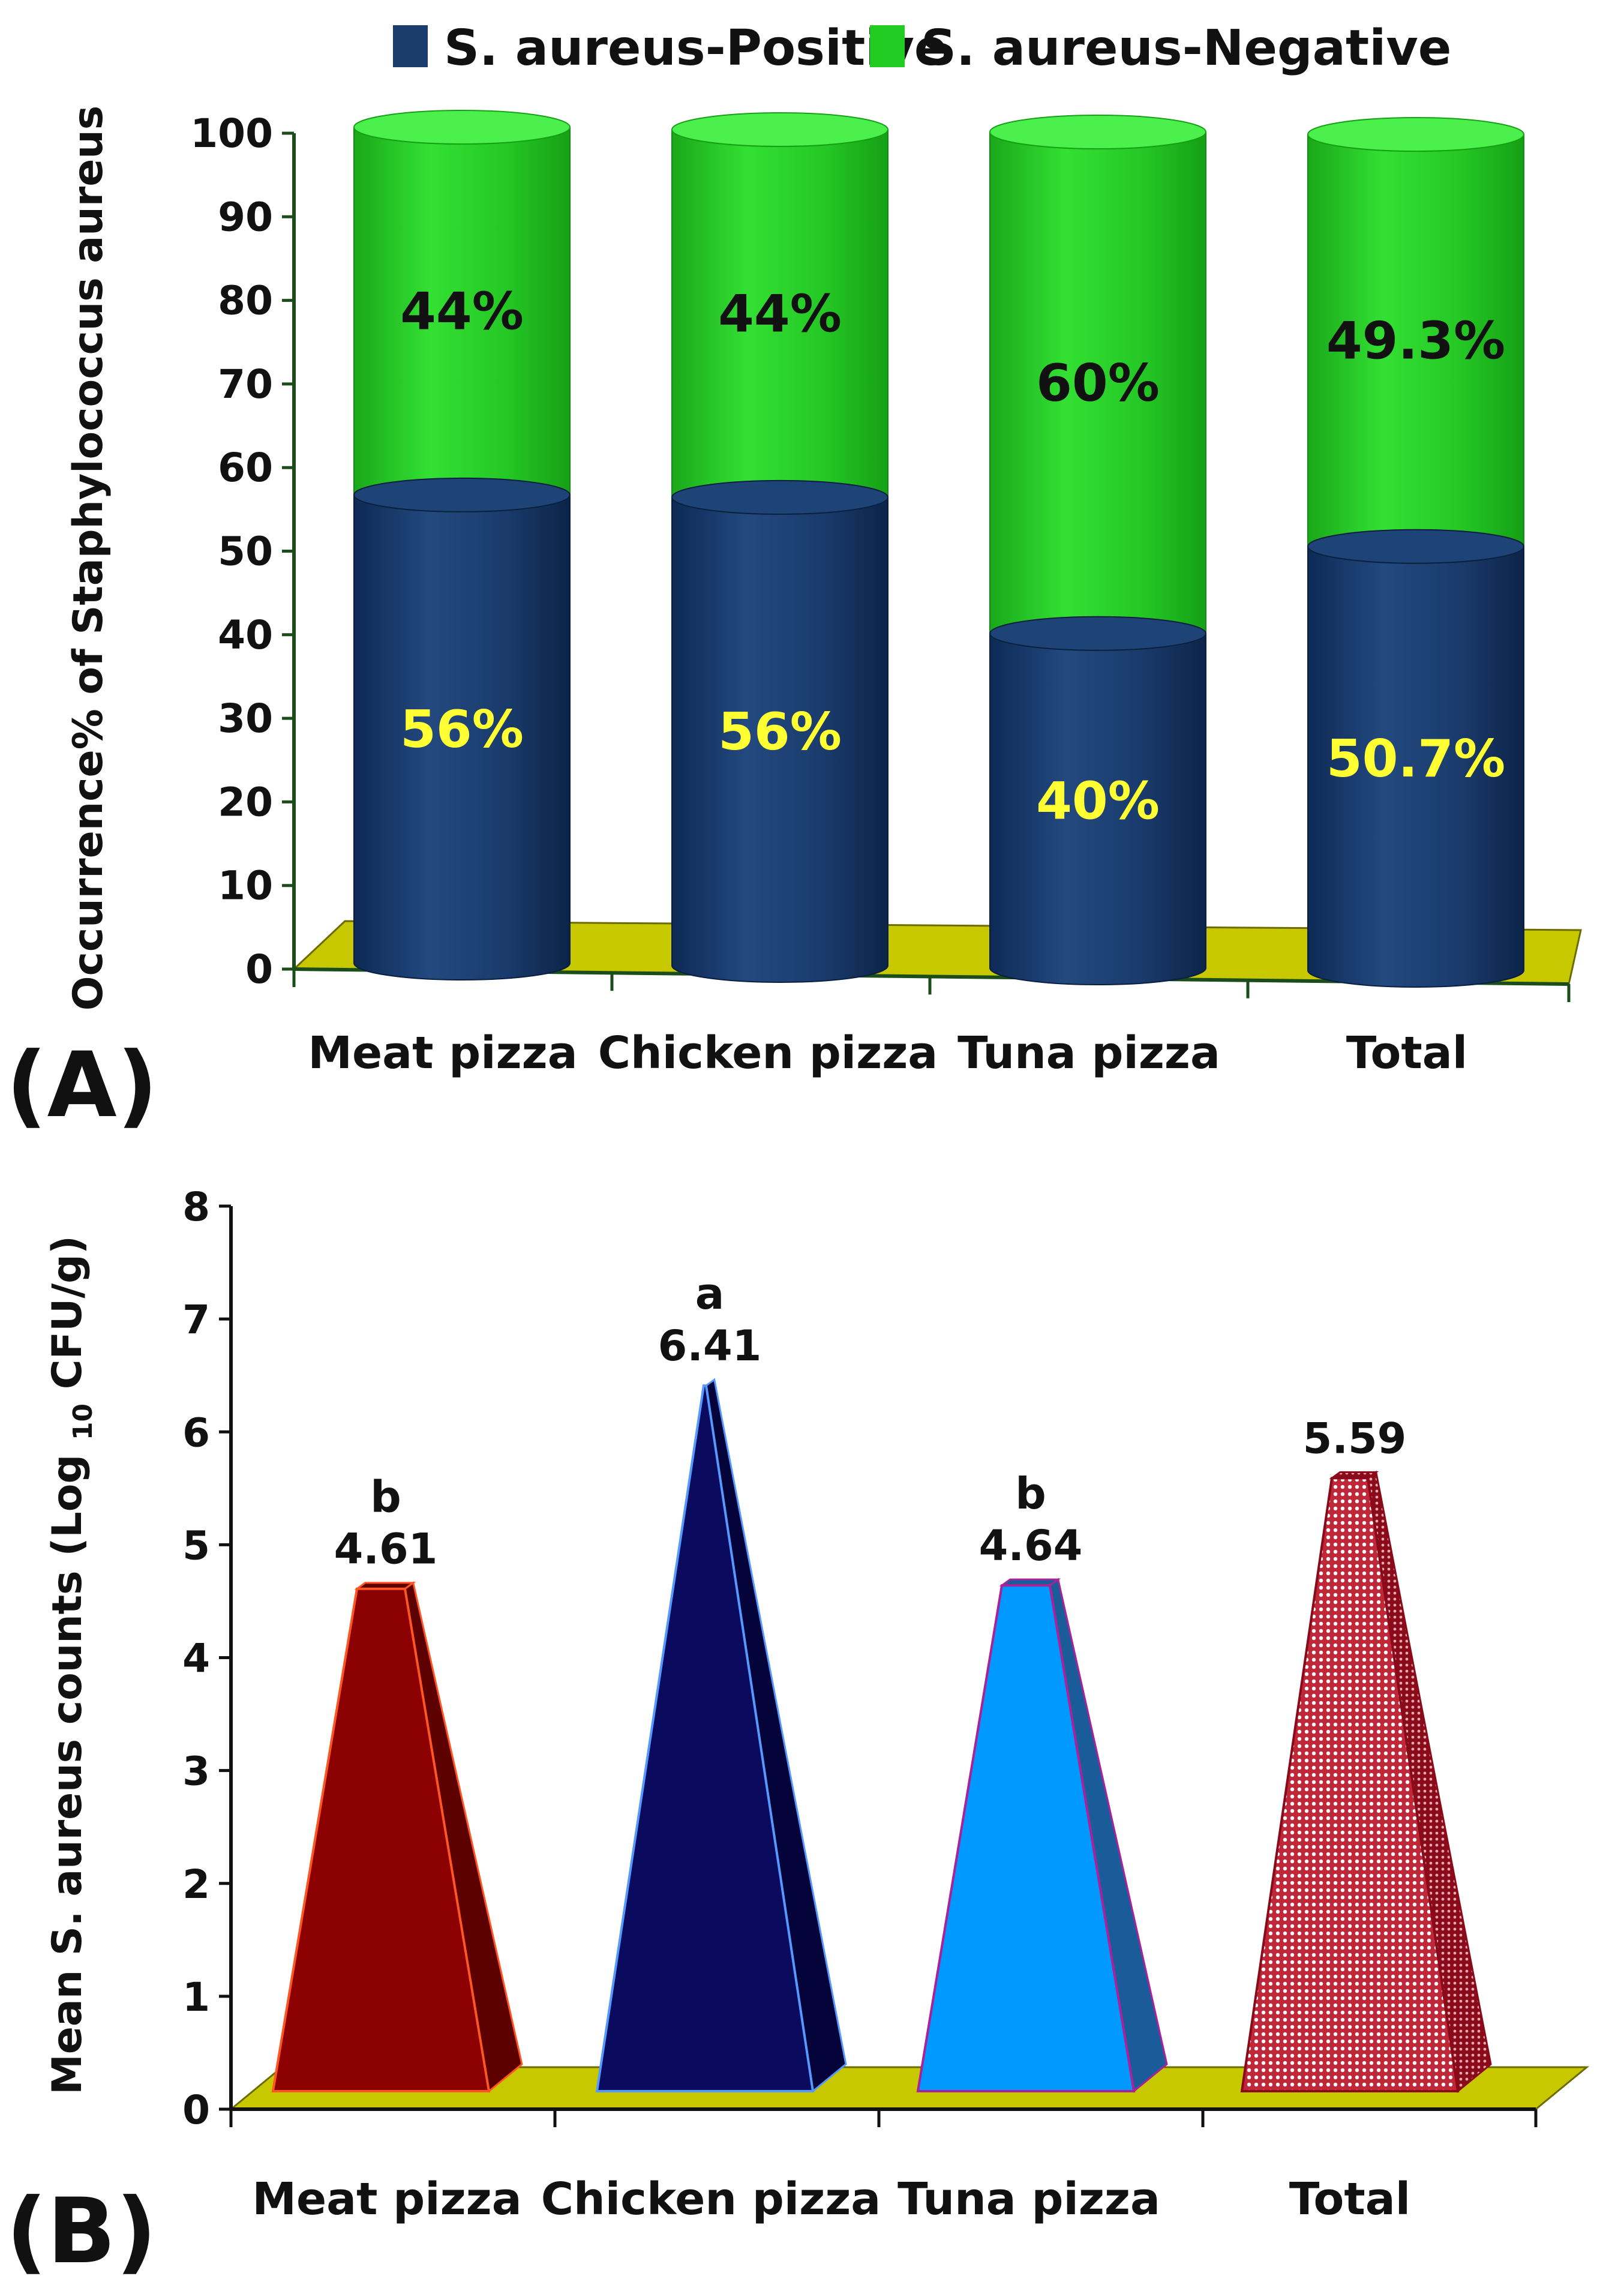 The image size is (1624, 2276). What do you see at coordinates (710, 1346) in the screenshot?
I see `value-label: 6.41` at bounding box center [710, 1346].